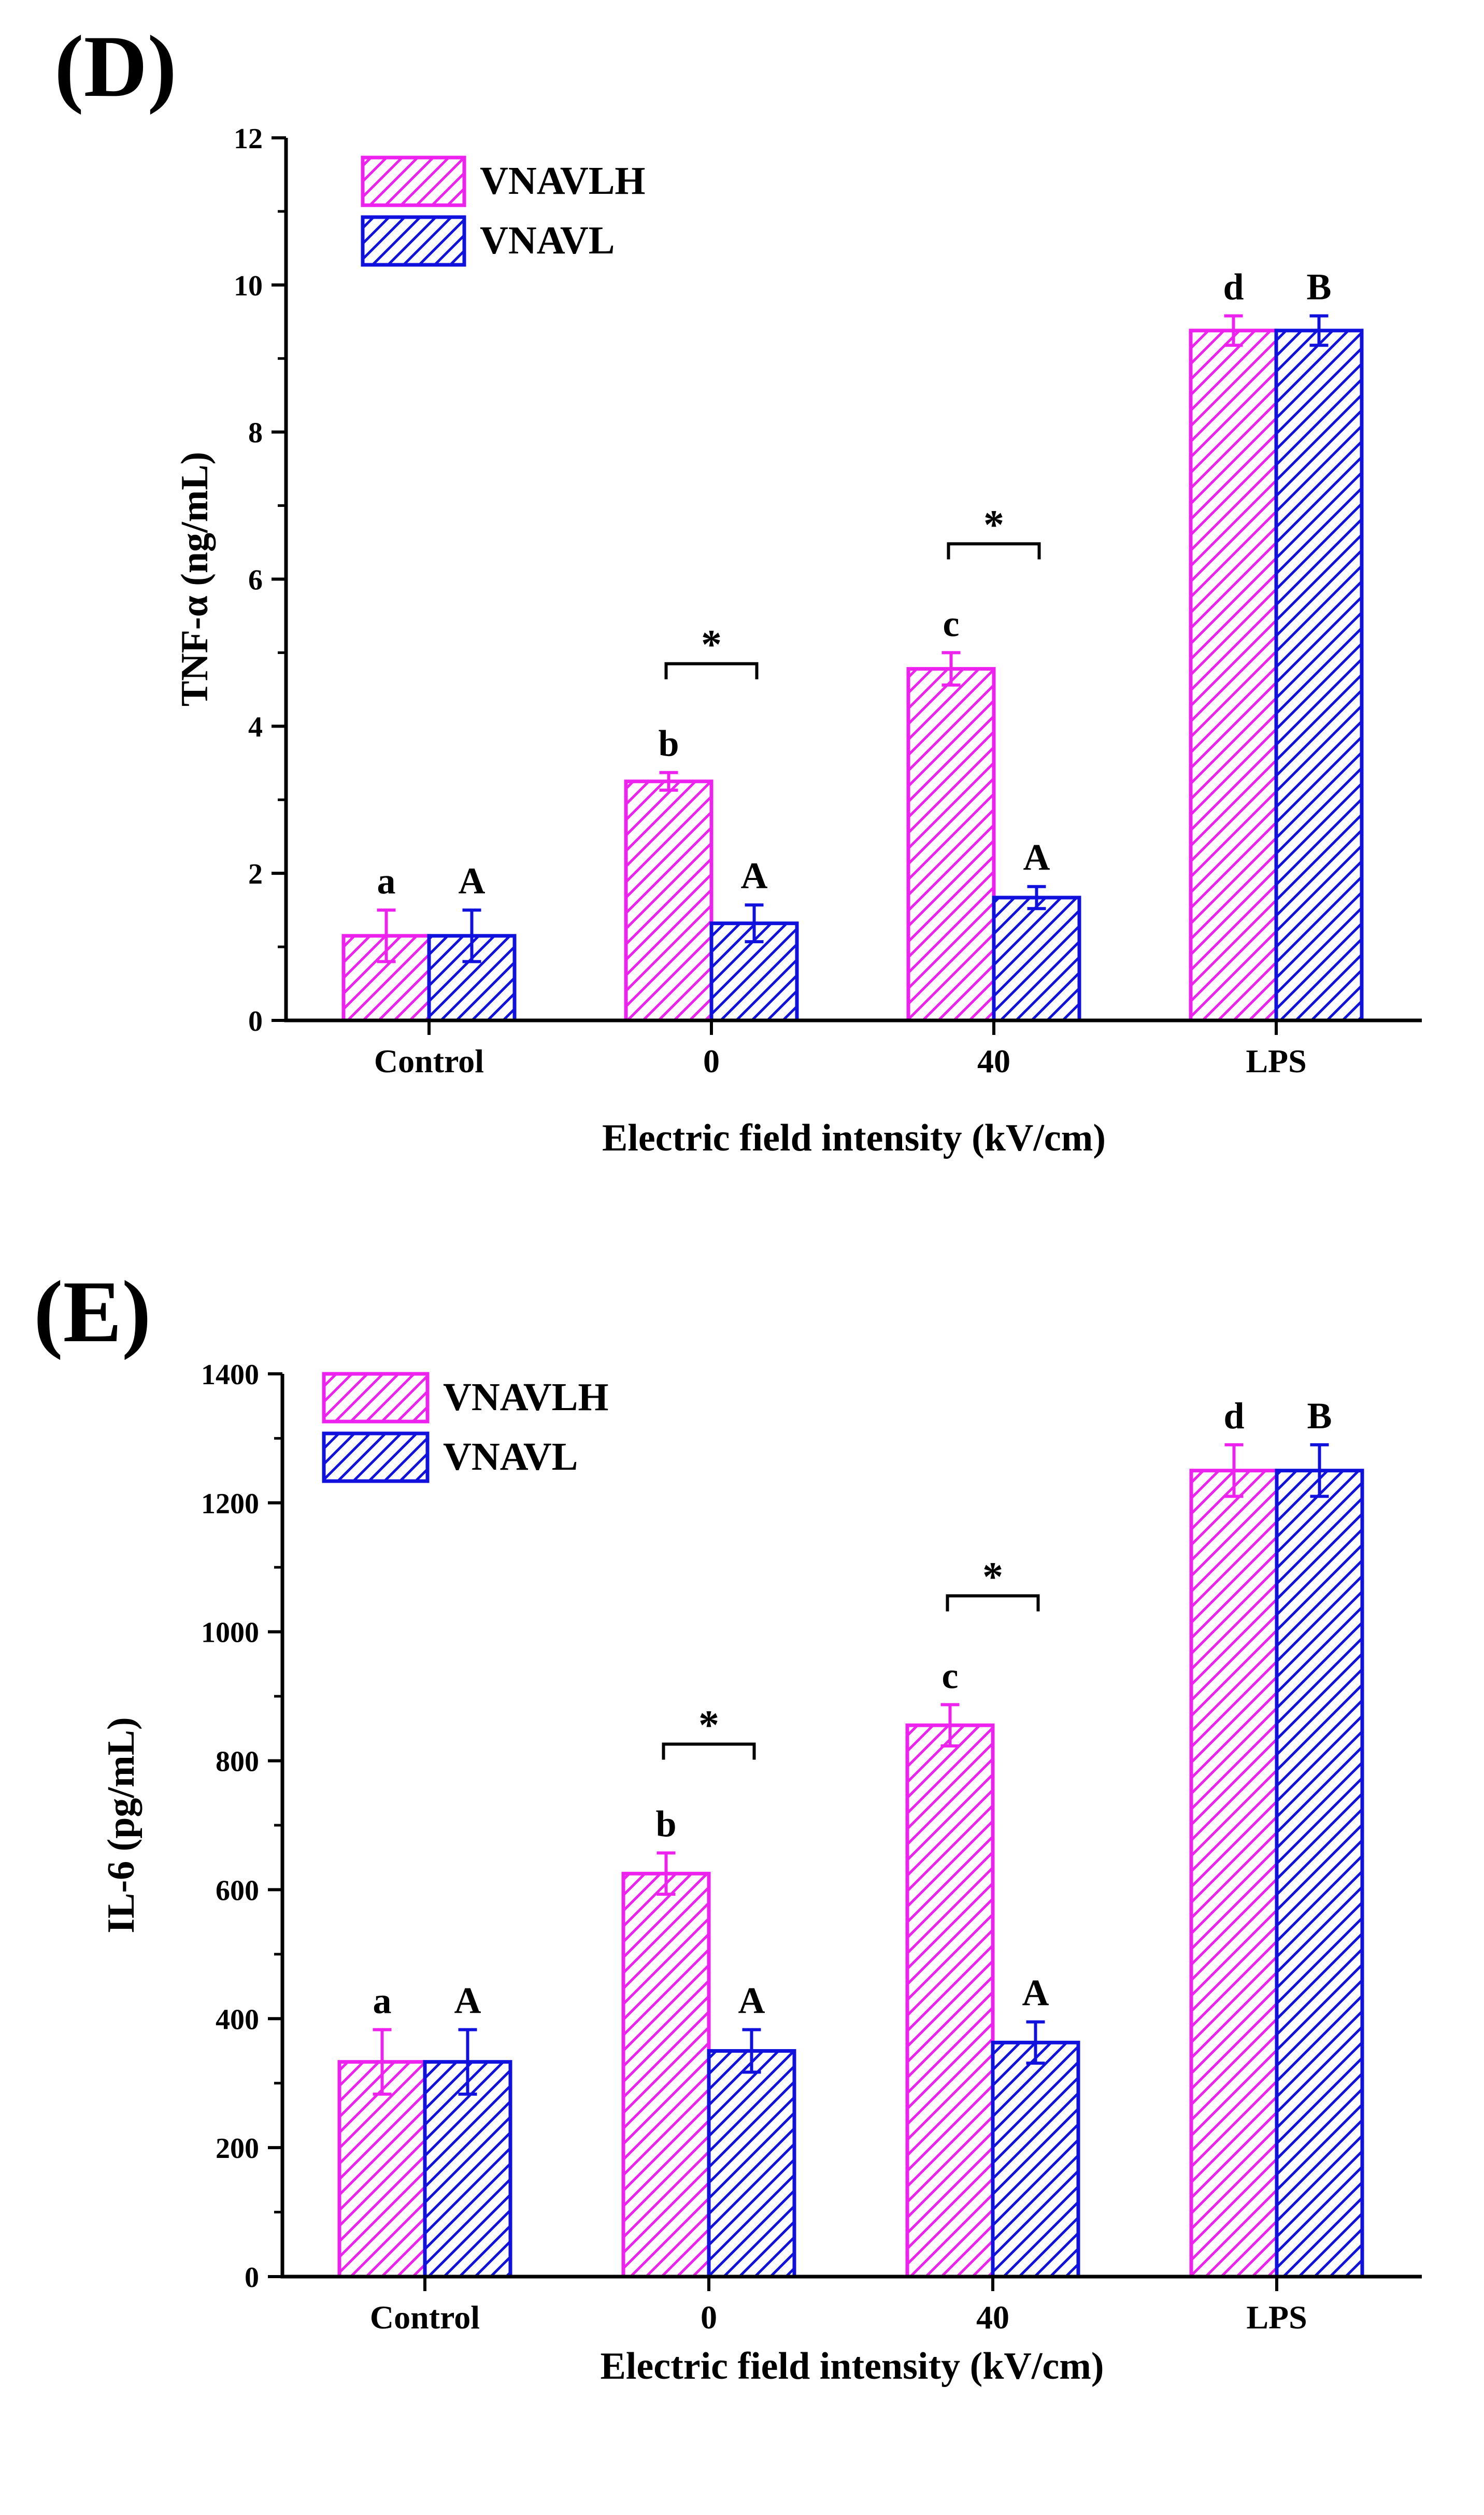 The height and width of the screenshot is (2515, 1484). I want to click on chart1-significance-letter-vnavlh-3: d, so click(1234, 286).